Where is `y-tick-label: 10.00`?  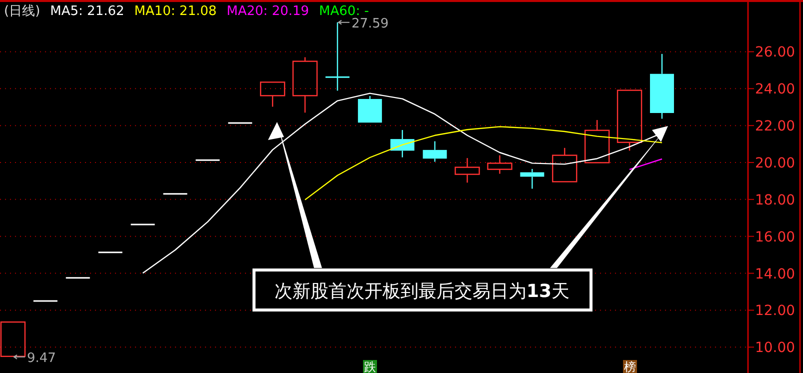
y-tick-label: 10.00 is located at coordinates (775, 348).